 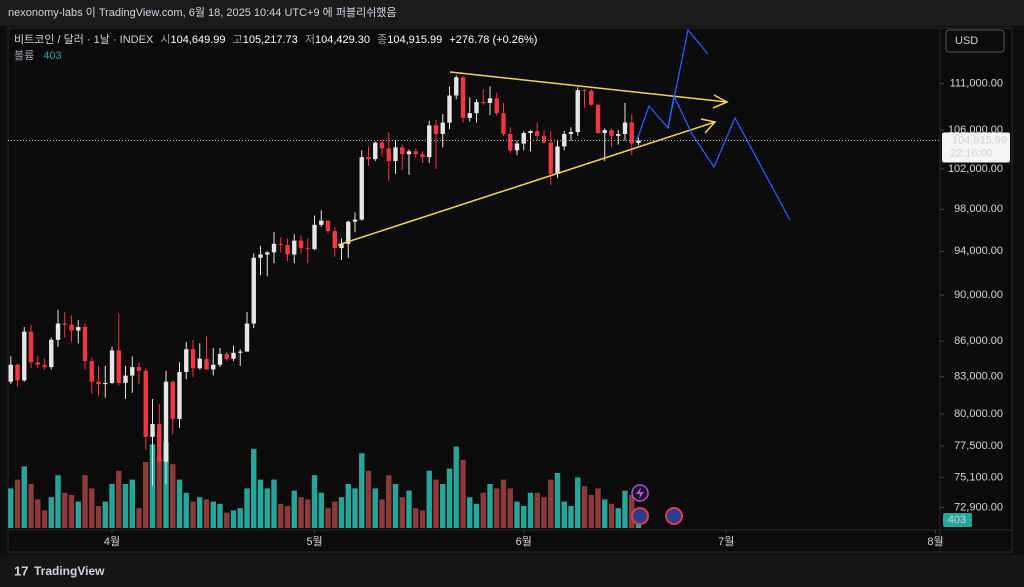 What do you see at coordinates (726, 541) in the screenshot?
I see `x-tick-label: 7월` at bounding box center [726, 541].